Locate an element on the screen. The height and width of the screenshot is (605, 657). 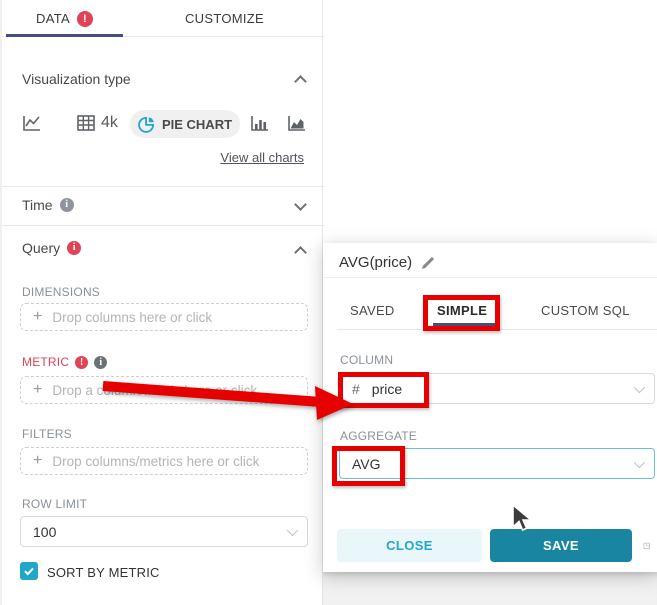
tab-data-label: DATA is located at coordinates (53, 18).